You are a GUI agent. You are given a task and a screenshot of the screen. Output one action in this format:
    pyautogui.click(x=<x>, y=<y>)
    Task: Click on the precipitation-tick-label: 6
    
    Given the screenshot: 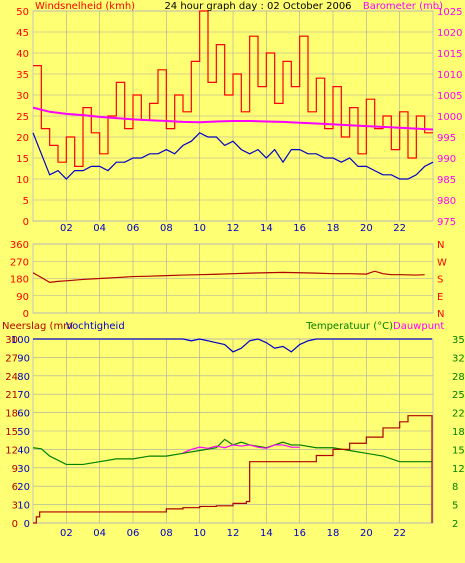 What is the action you would take?
    pyautogui.click(x=15, y=487)
    